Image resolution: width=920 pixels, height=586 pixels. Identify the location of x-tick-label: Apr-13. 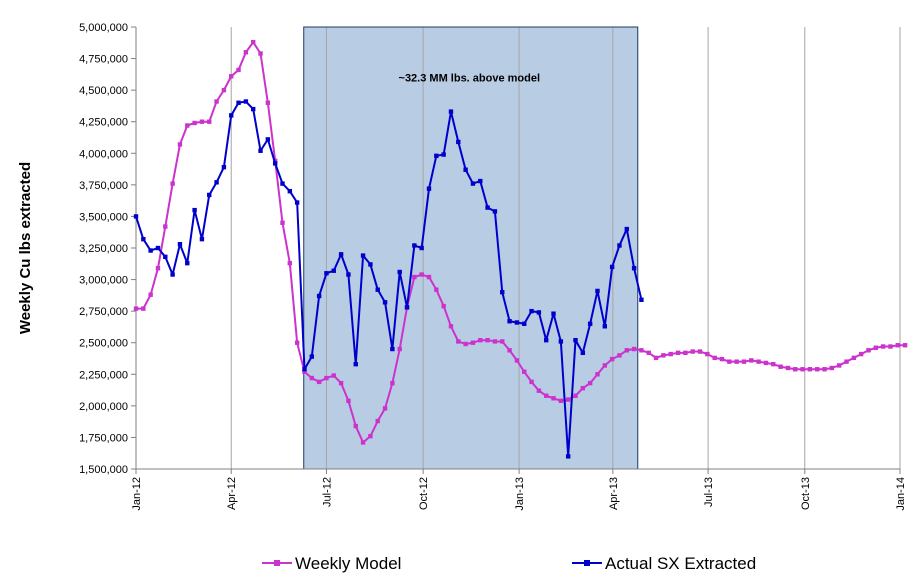
(614, 493).